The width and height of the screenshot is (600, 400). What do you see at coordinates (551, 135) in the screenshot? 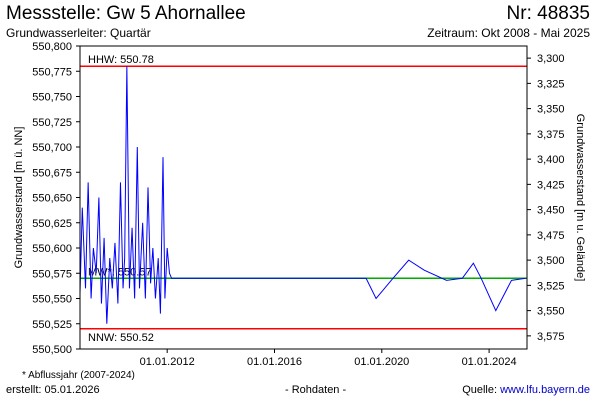
I see `y2-tick-label: 3,375` at bounding box center [551, 135].